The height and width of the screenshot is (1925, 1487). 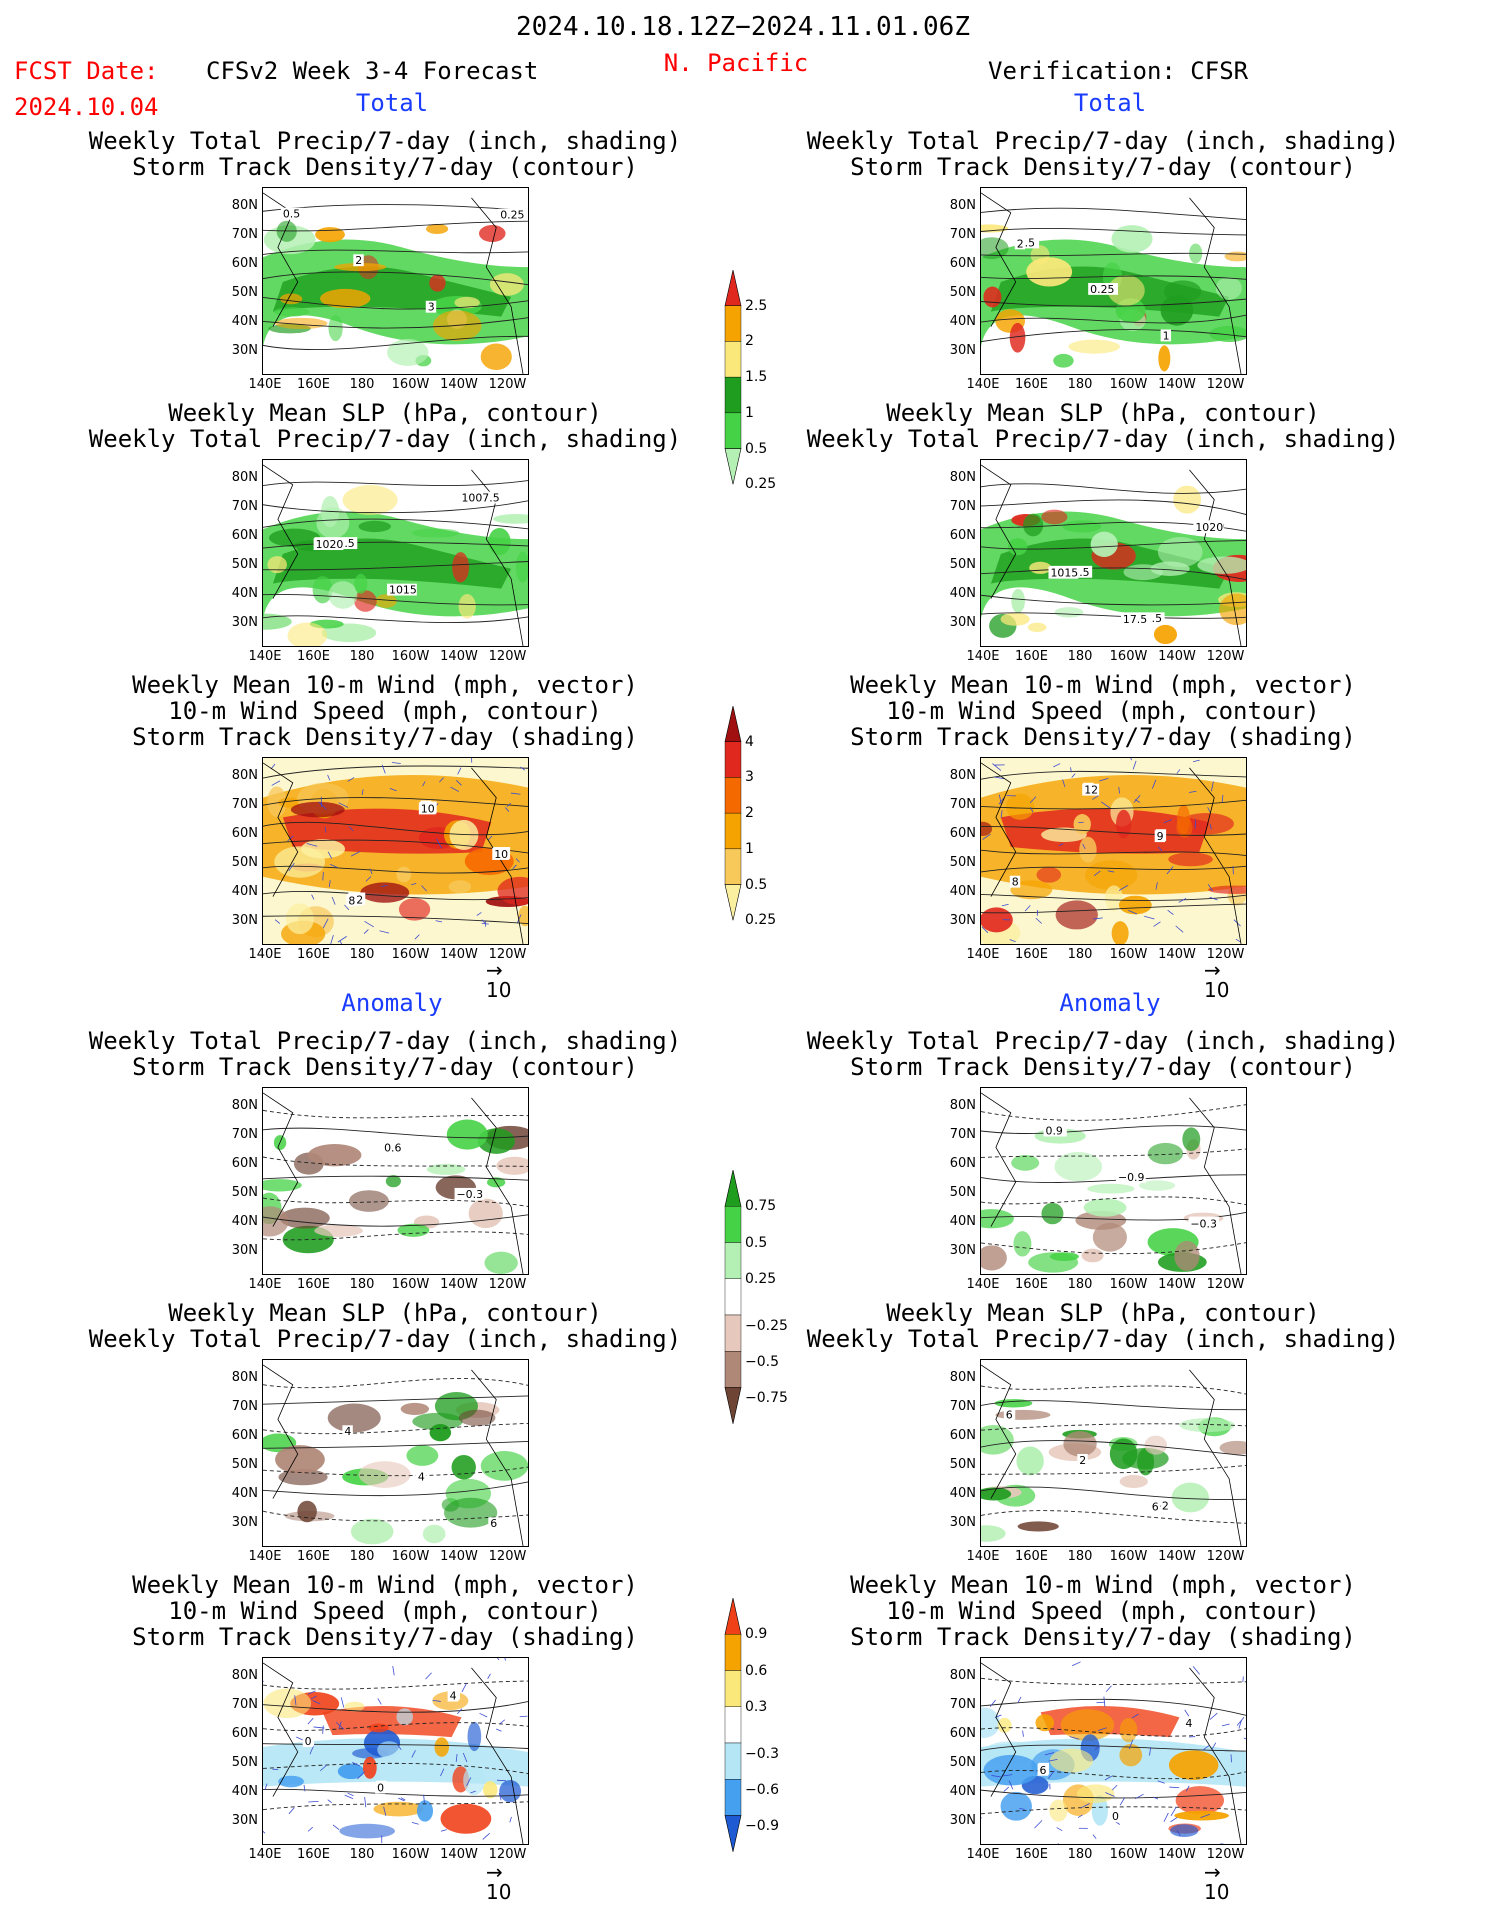 I want to click on colorbar-label: 1, so click(x=749, y=848).